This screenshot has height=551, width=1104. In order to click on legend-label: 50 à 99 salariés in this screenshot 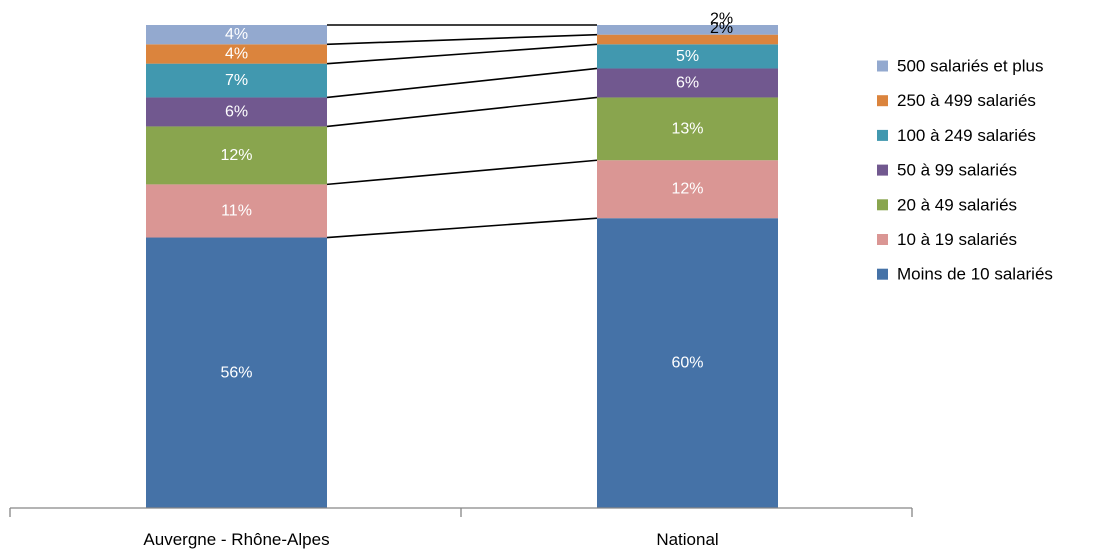, I will do `click(957, 170)`.